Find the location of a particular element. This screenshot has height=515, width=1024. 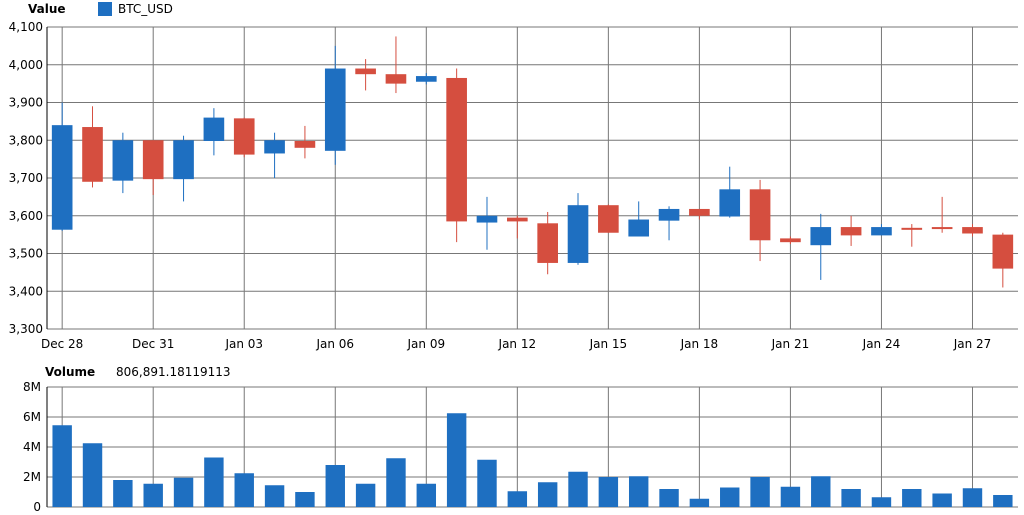

price-x-tick-label: Dec 31 is located at coordinates (153, 344).